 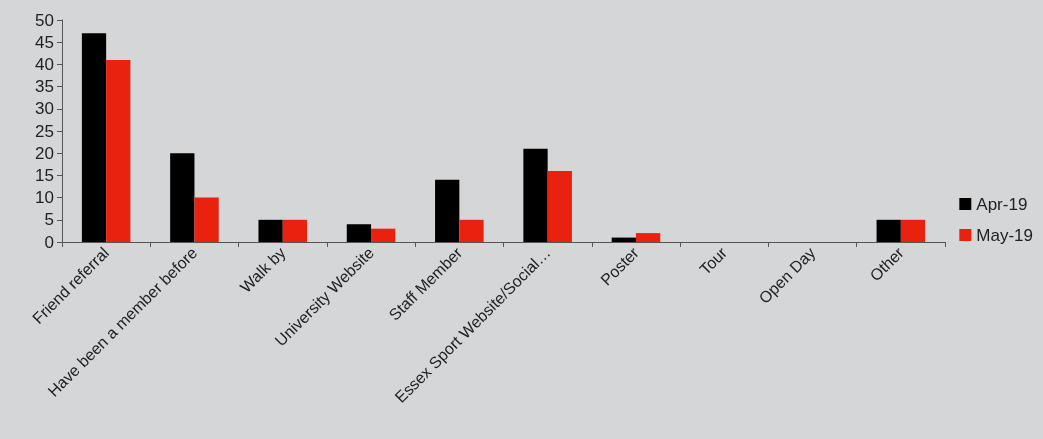 What do you see at coordinates (44, 109) in the screenshot?
I see `y-tick-label: 30` at bounding box center [44, 109].